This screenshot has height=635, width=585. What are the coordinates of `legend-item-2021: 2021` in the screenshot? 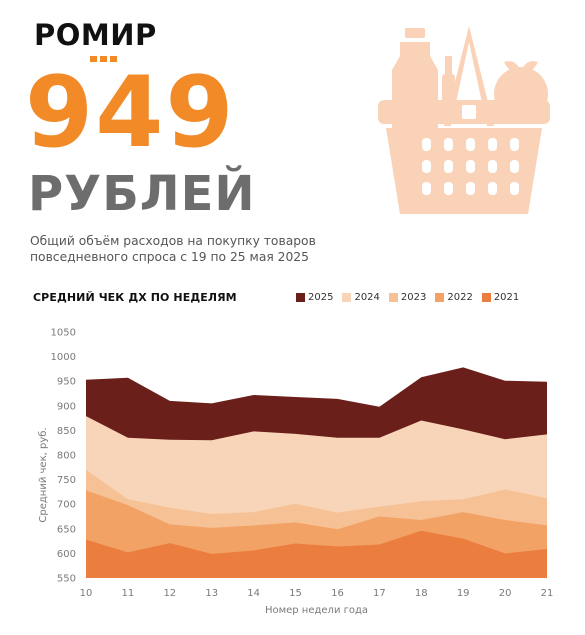 It's located at (500, 297).